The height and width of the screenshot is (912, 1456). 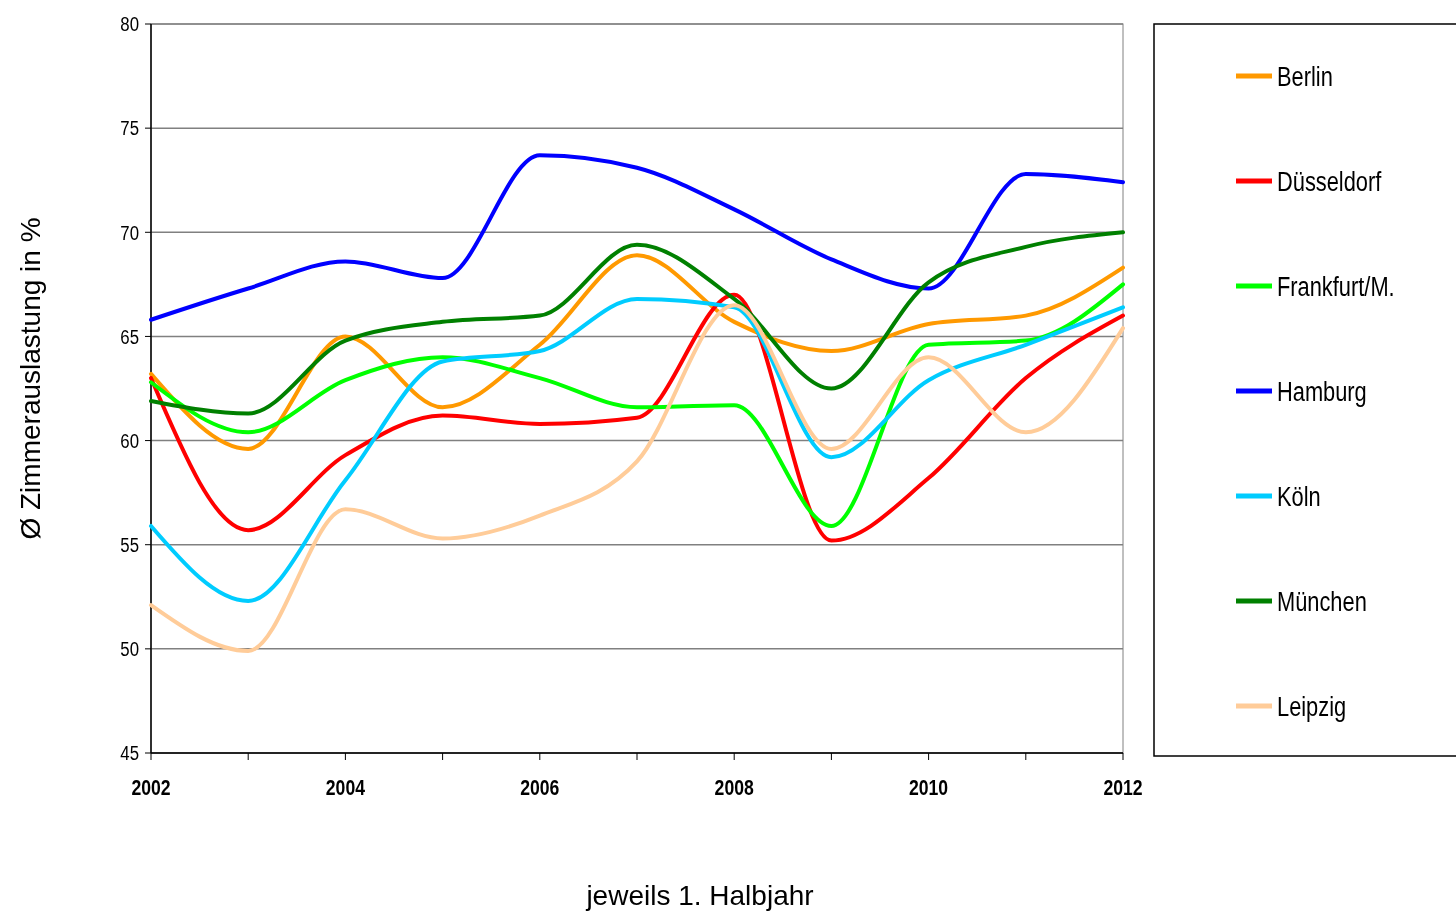 I want to click on legend-label: Frankfurt/M., so click(x=1336, y=286).